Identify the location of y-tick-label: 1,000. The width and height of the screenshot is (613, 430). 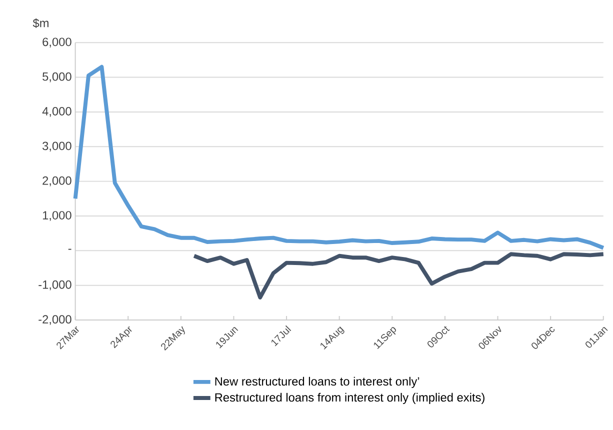
(57, 216).